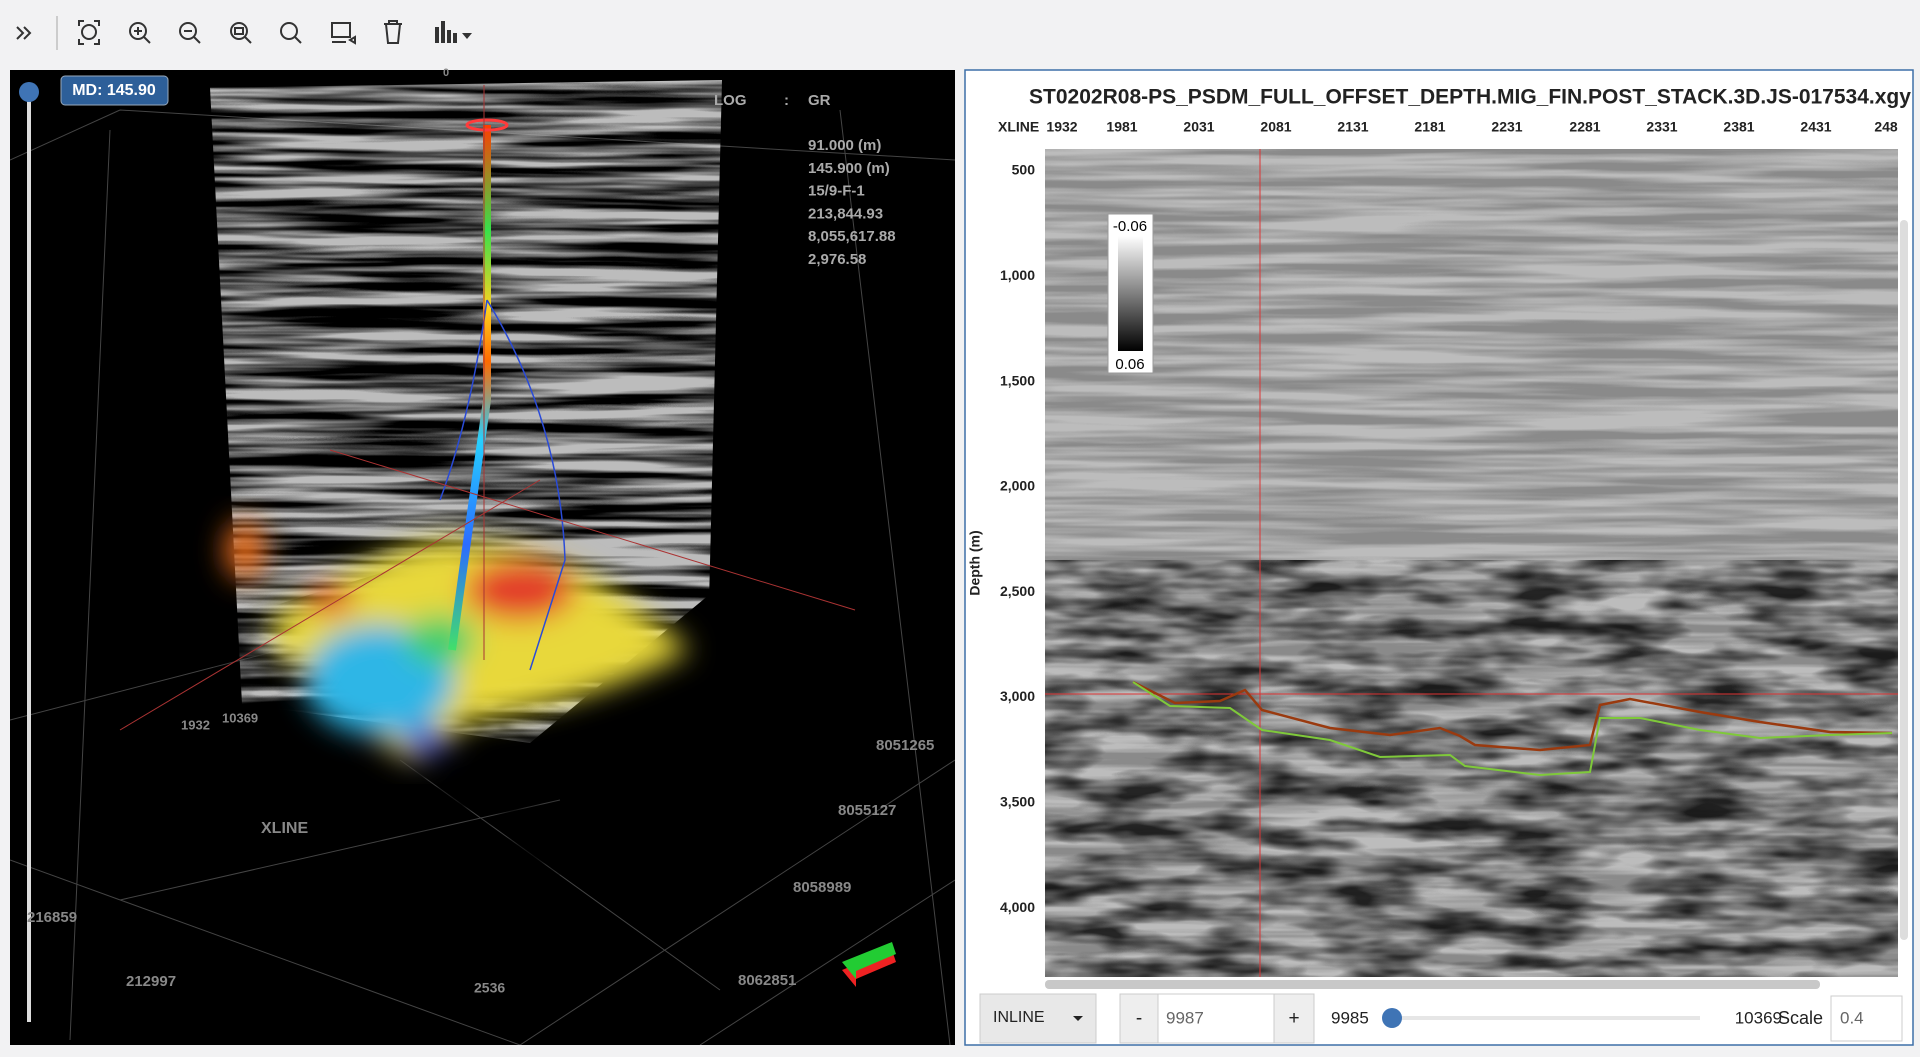  Describe the element at coordinates (1129, 364) in the screenshot. I see `colorbar-bottom: 0.06` at that location.